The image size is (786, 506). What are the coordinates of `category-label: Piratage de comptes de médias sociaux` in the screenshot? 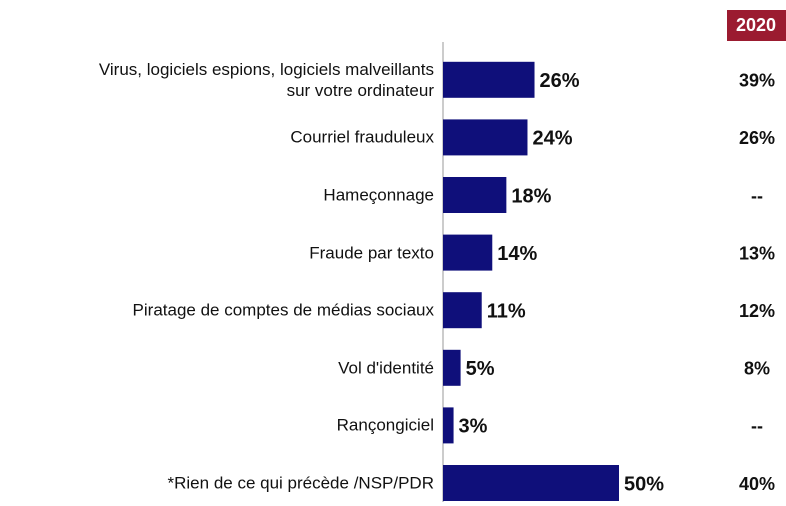 It's located at (283, 310).